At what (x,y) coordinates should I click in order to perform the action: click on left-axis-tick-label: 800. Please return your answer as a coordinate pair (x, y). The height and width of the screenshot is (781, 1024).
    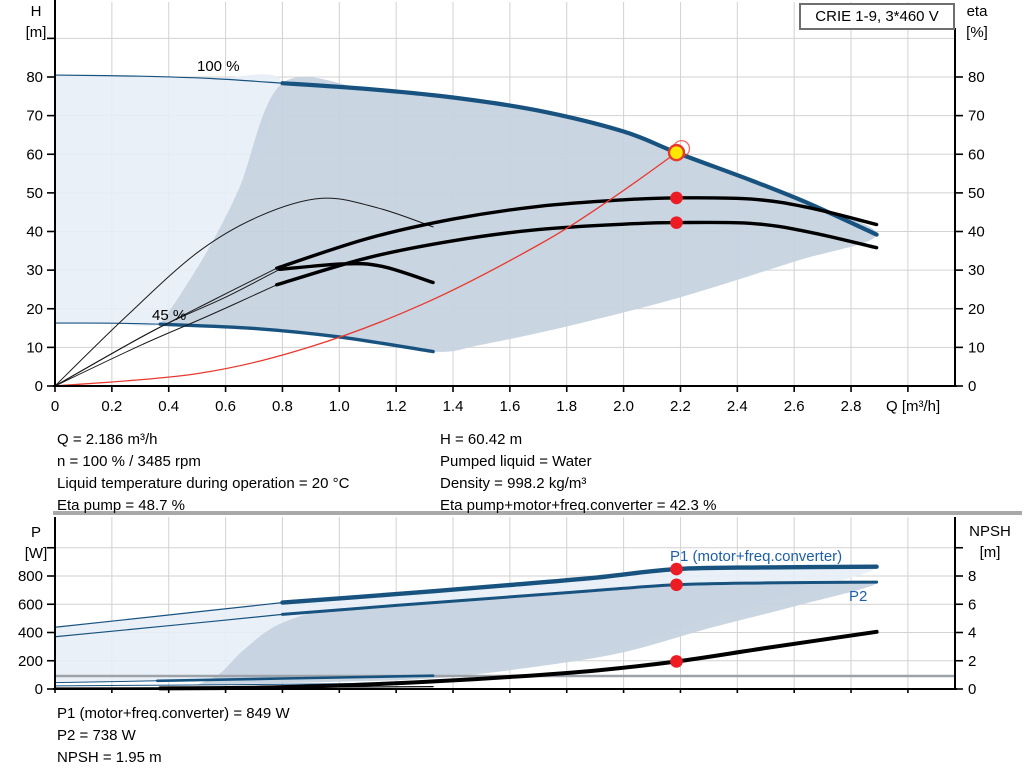
    Looking at the image, I should click on (30, 576).